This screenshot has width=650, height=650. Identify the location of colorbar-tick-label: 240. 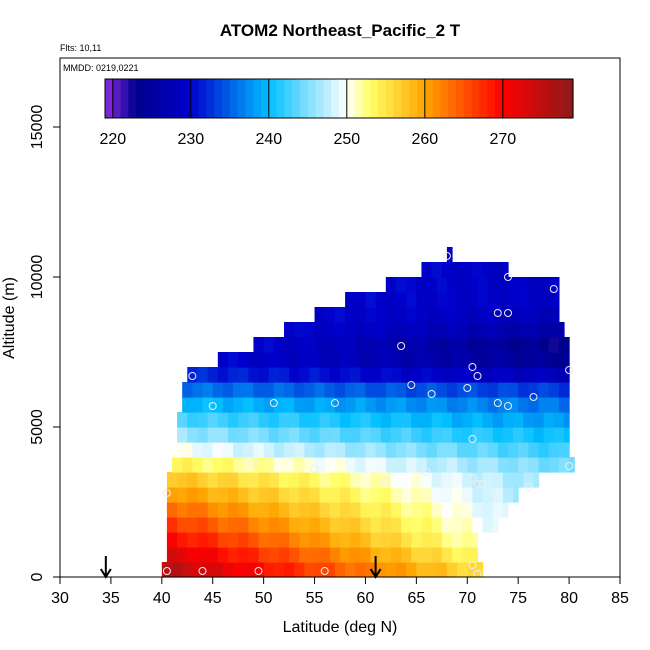
(268, 139).